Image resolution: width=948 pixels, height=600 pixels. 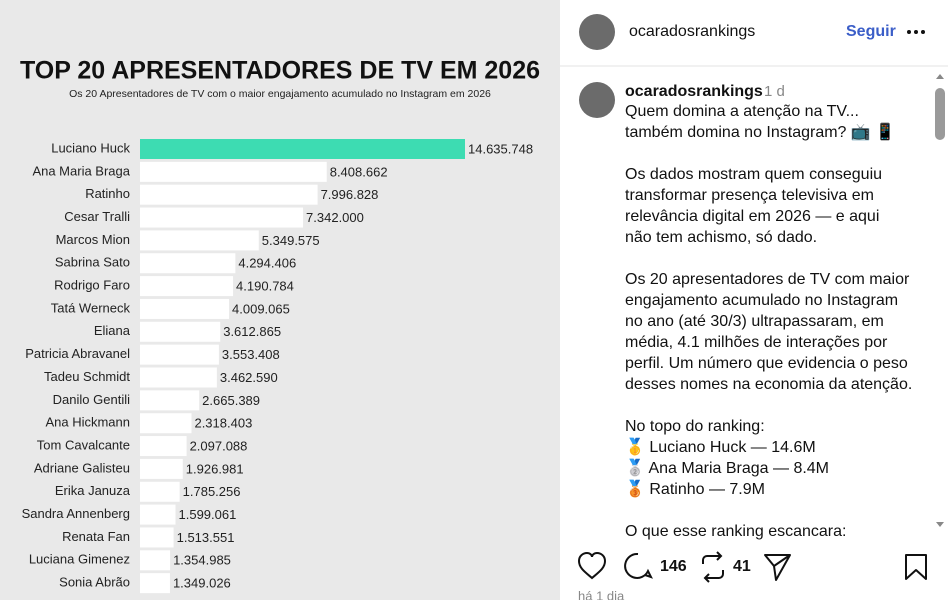 What do you see at coordinates (251, 354) in the screenshot?
I see `value-label: 3.553.408` at bounding box center [251, 354].